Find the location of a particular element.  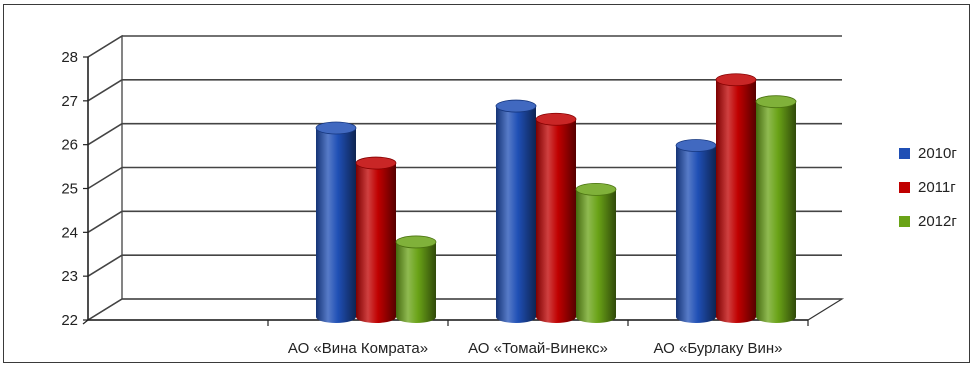

y-tick-label: 22 is located at coordinates (69, 320).